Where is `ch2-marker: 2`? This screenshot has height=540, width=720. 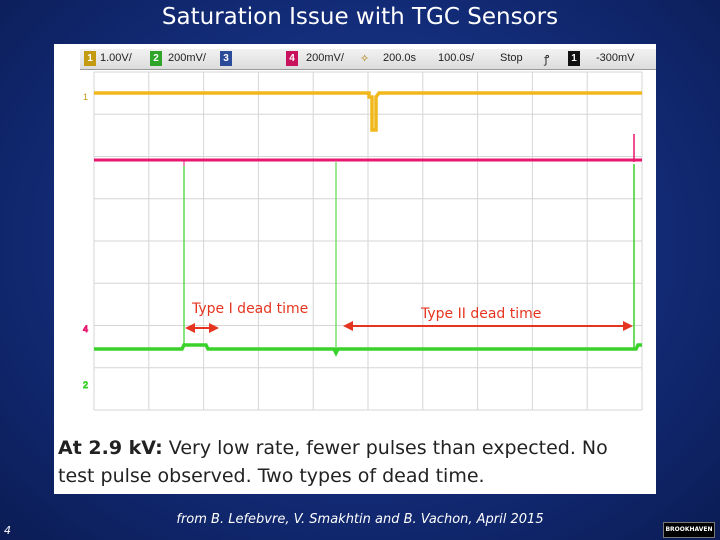
ch2-marker: 2 is located at coordinates (85, 385).